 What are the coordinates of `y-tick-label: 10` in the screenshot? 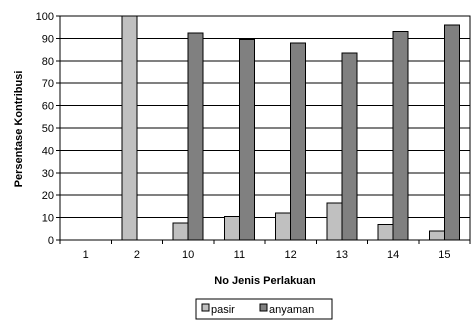 It's located at (48, 219).